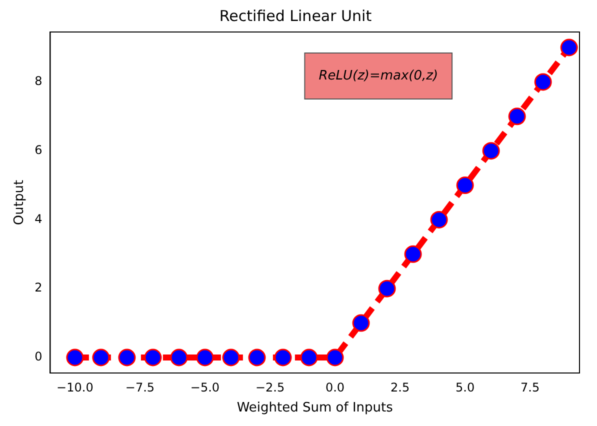  Describe the element at coordinates (400, 387) in the screenshot. I see `x-tick-label: 2.5` at that location.